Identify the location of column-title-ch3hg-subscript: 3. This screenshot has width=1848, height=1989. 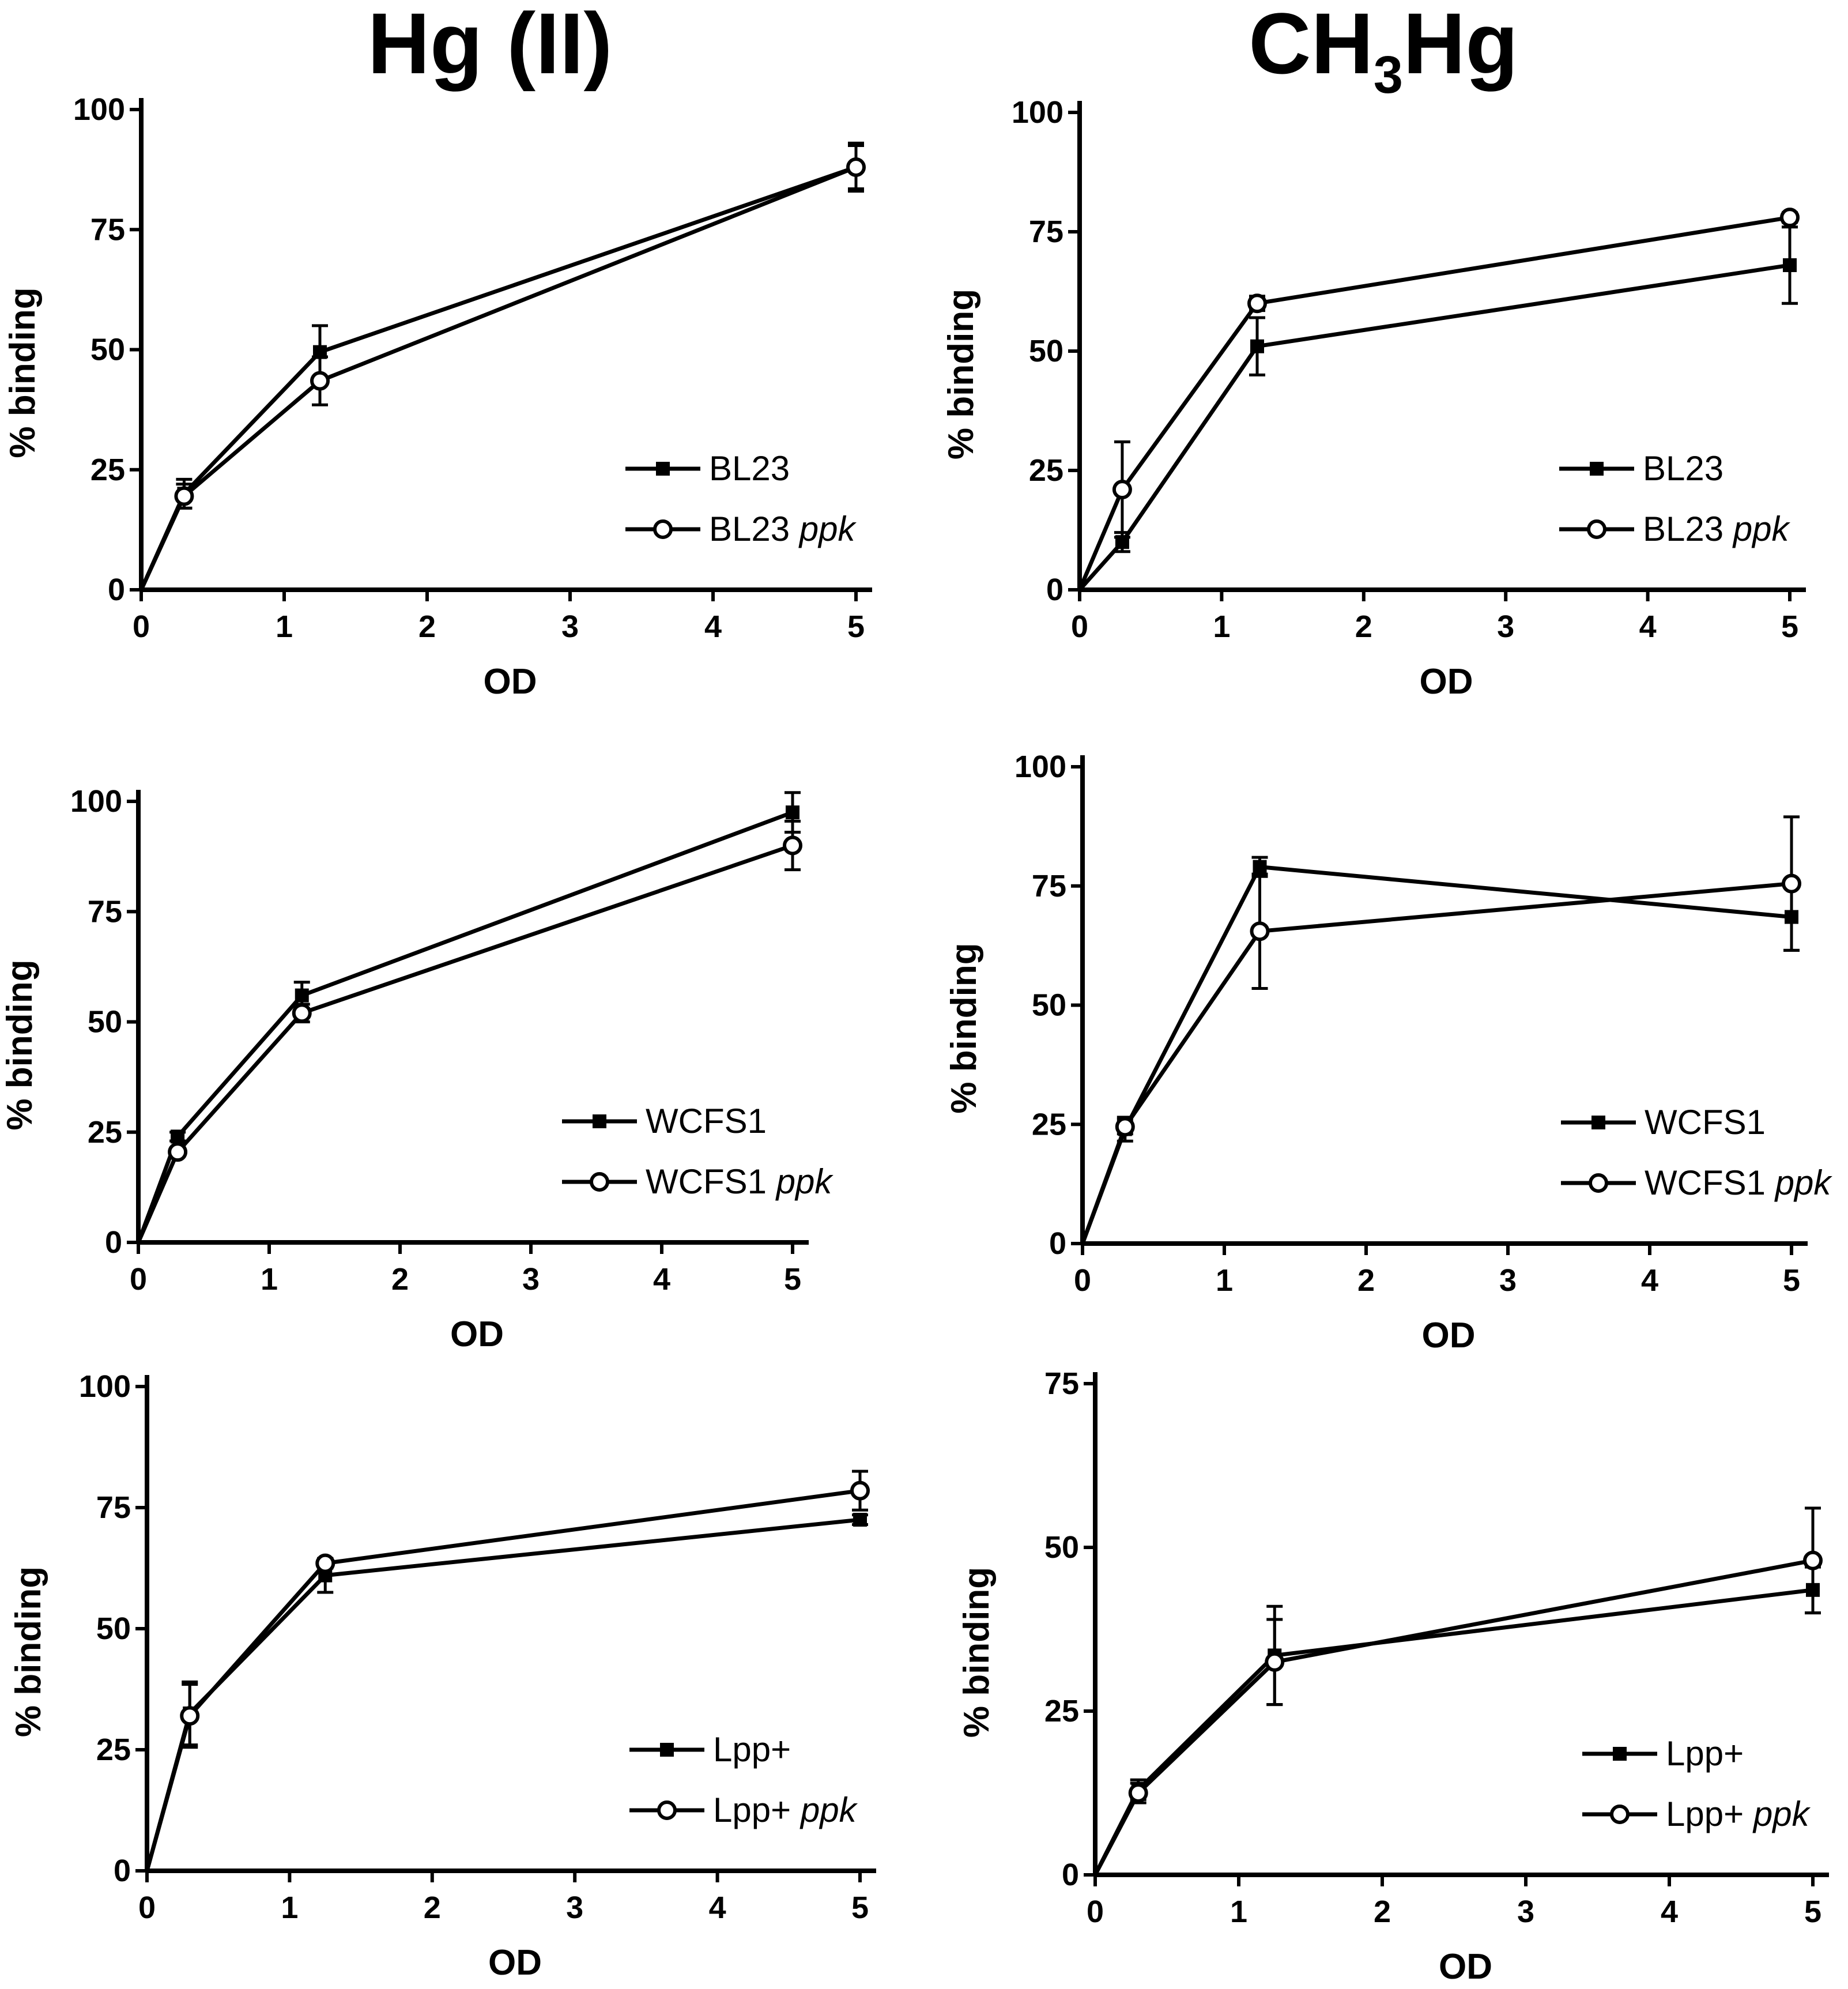
(1388, 75).